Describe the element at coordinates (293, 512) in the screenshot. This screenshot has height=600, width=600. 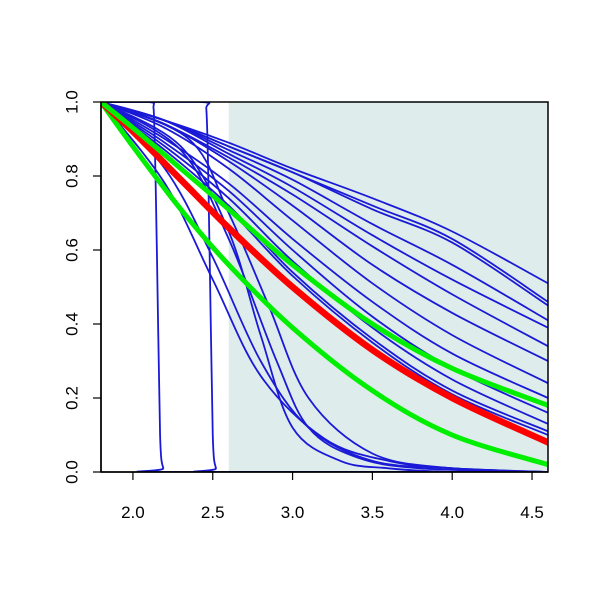
I see `x-tick-label: 3.0` at that location.